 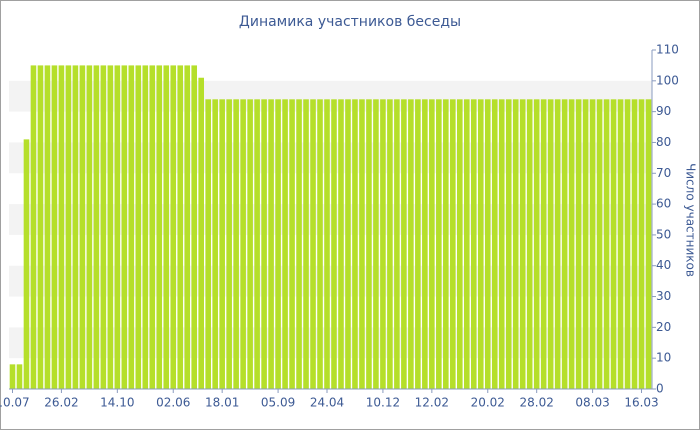 I want to click on y-tick-label: 110, so click(x=667, y=50).